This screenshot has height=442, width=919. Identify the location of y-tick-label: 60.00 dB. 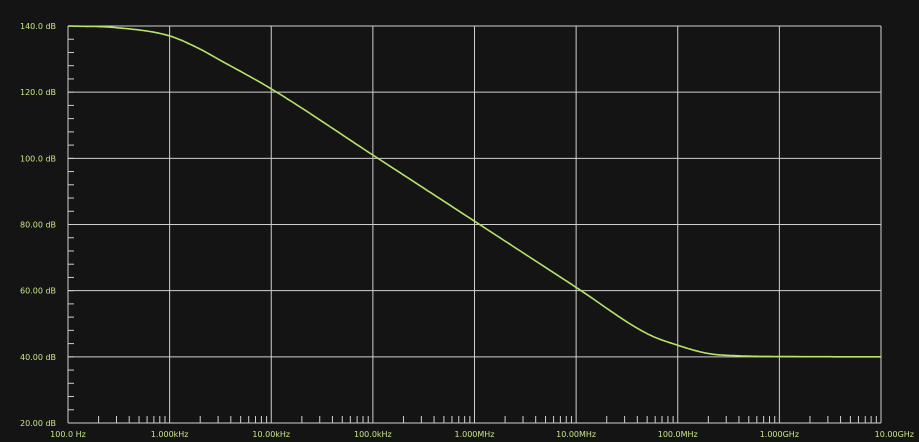
(38, 291).